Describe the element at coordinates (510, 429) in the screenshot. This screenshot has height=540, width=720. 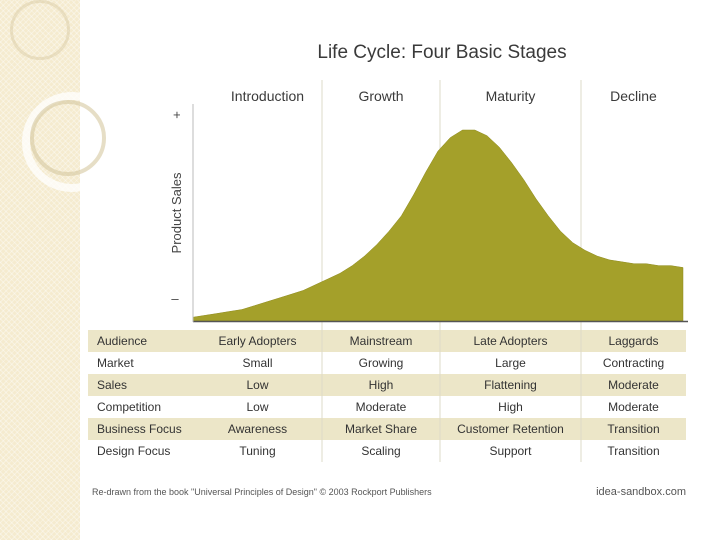
I see `table-cell: Customer Retention` at that location.